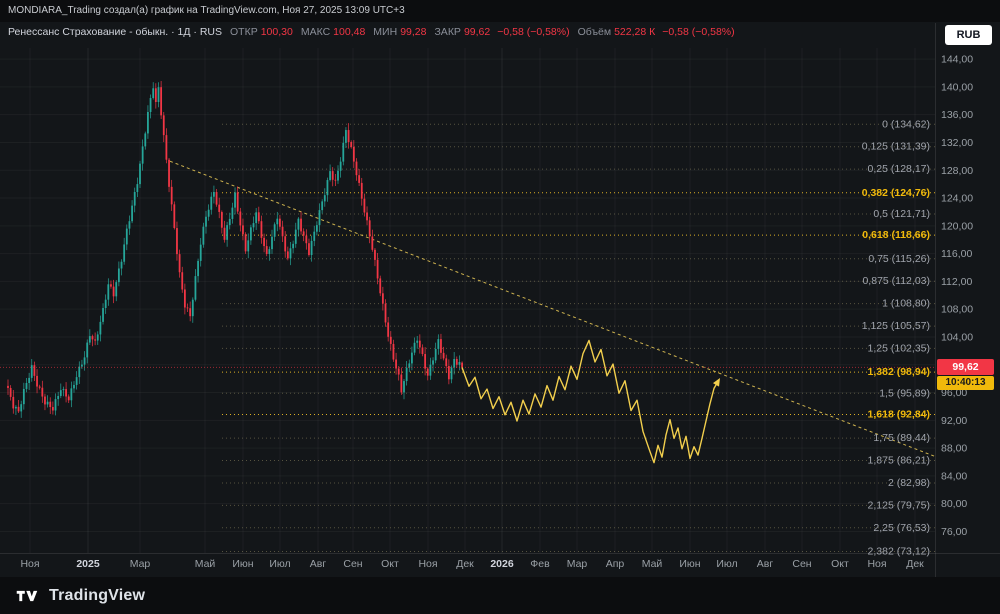  I want to click on tradingview-wordmark: TradingView, so click(97, 595).